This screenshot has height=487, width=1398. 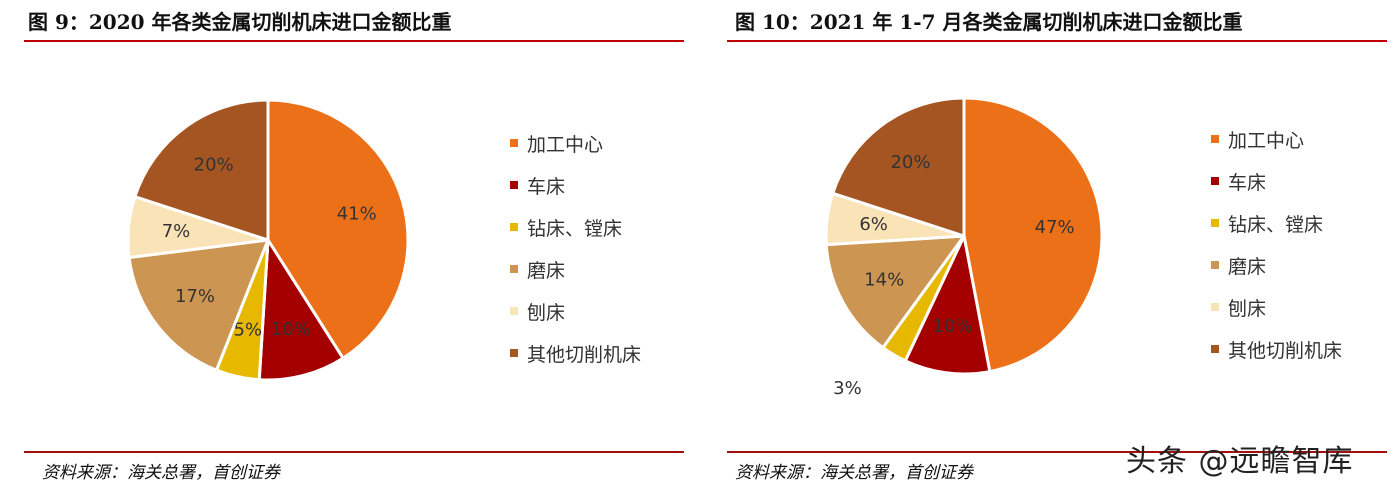 What do you see at coordinates (248, 330) in the screenshot?
I see `slice-data-label: 5%` at bounding box center [248, 330].